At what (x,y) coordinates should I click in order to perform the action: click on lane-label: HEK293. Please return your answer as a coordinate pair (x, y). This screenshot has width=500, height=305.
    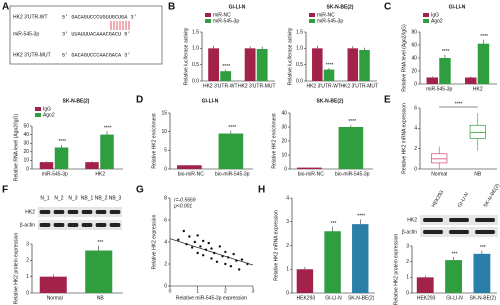
    Looking at the image, I should click on (438, 198).